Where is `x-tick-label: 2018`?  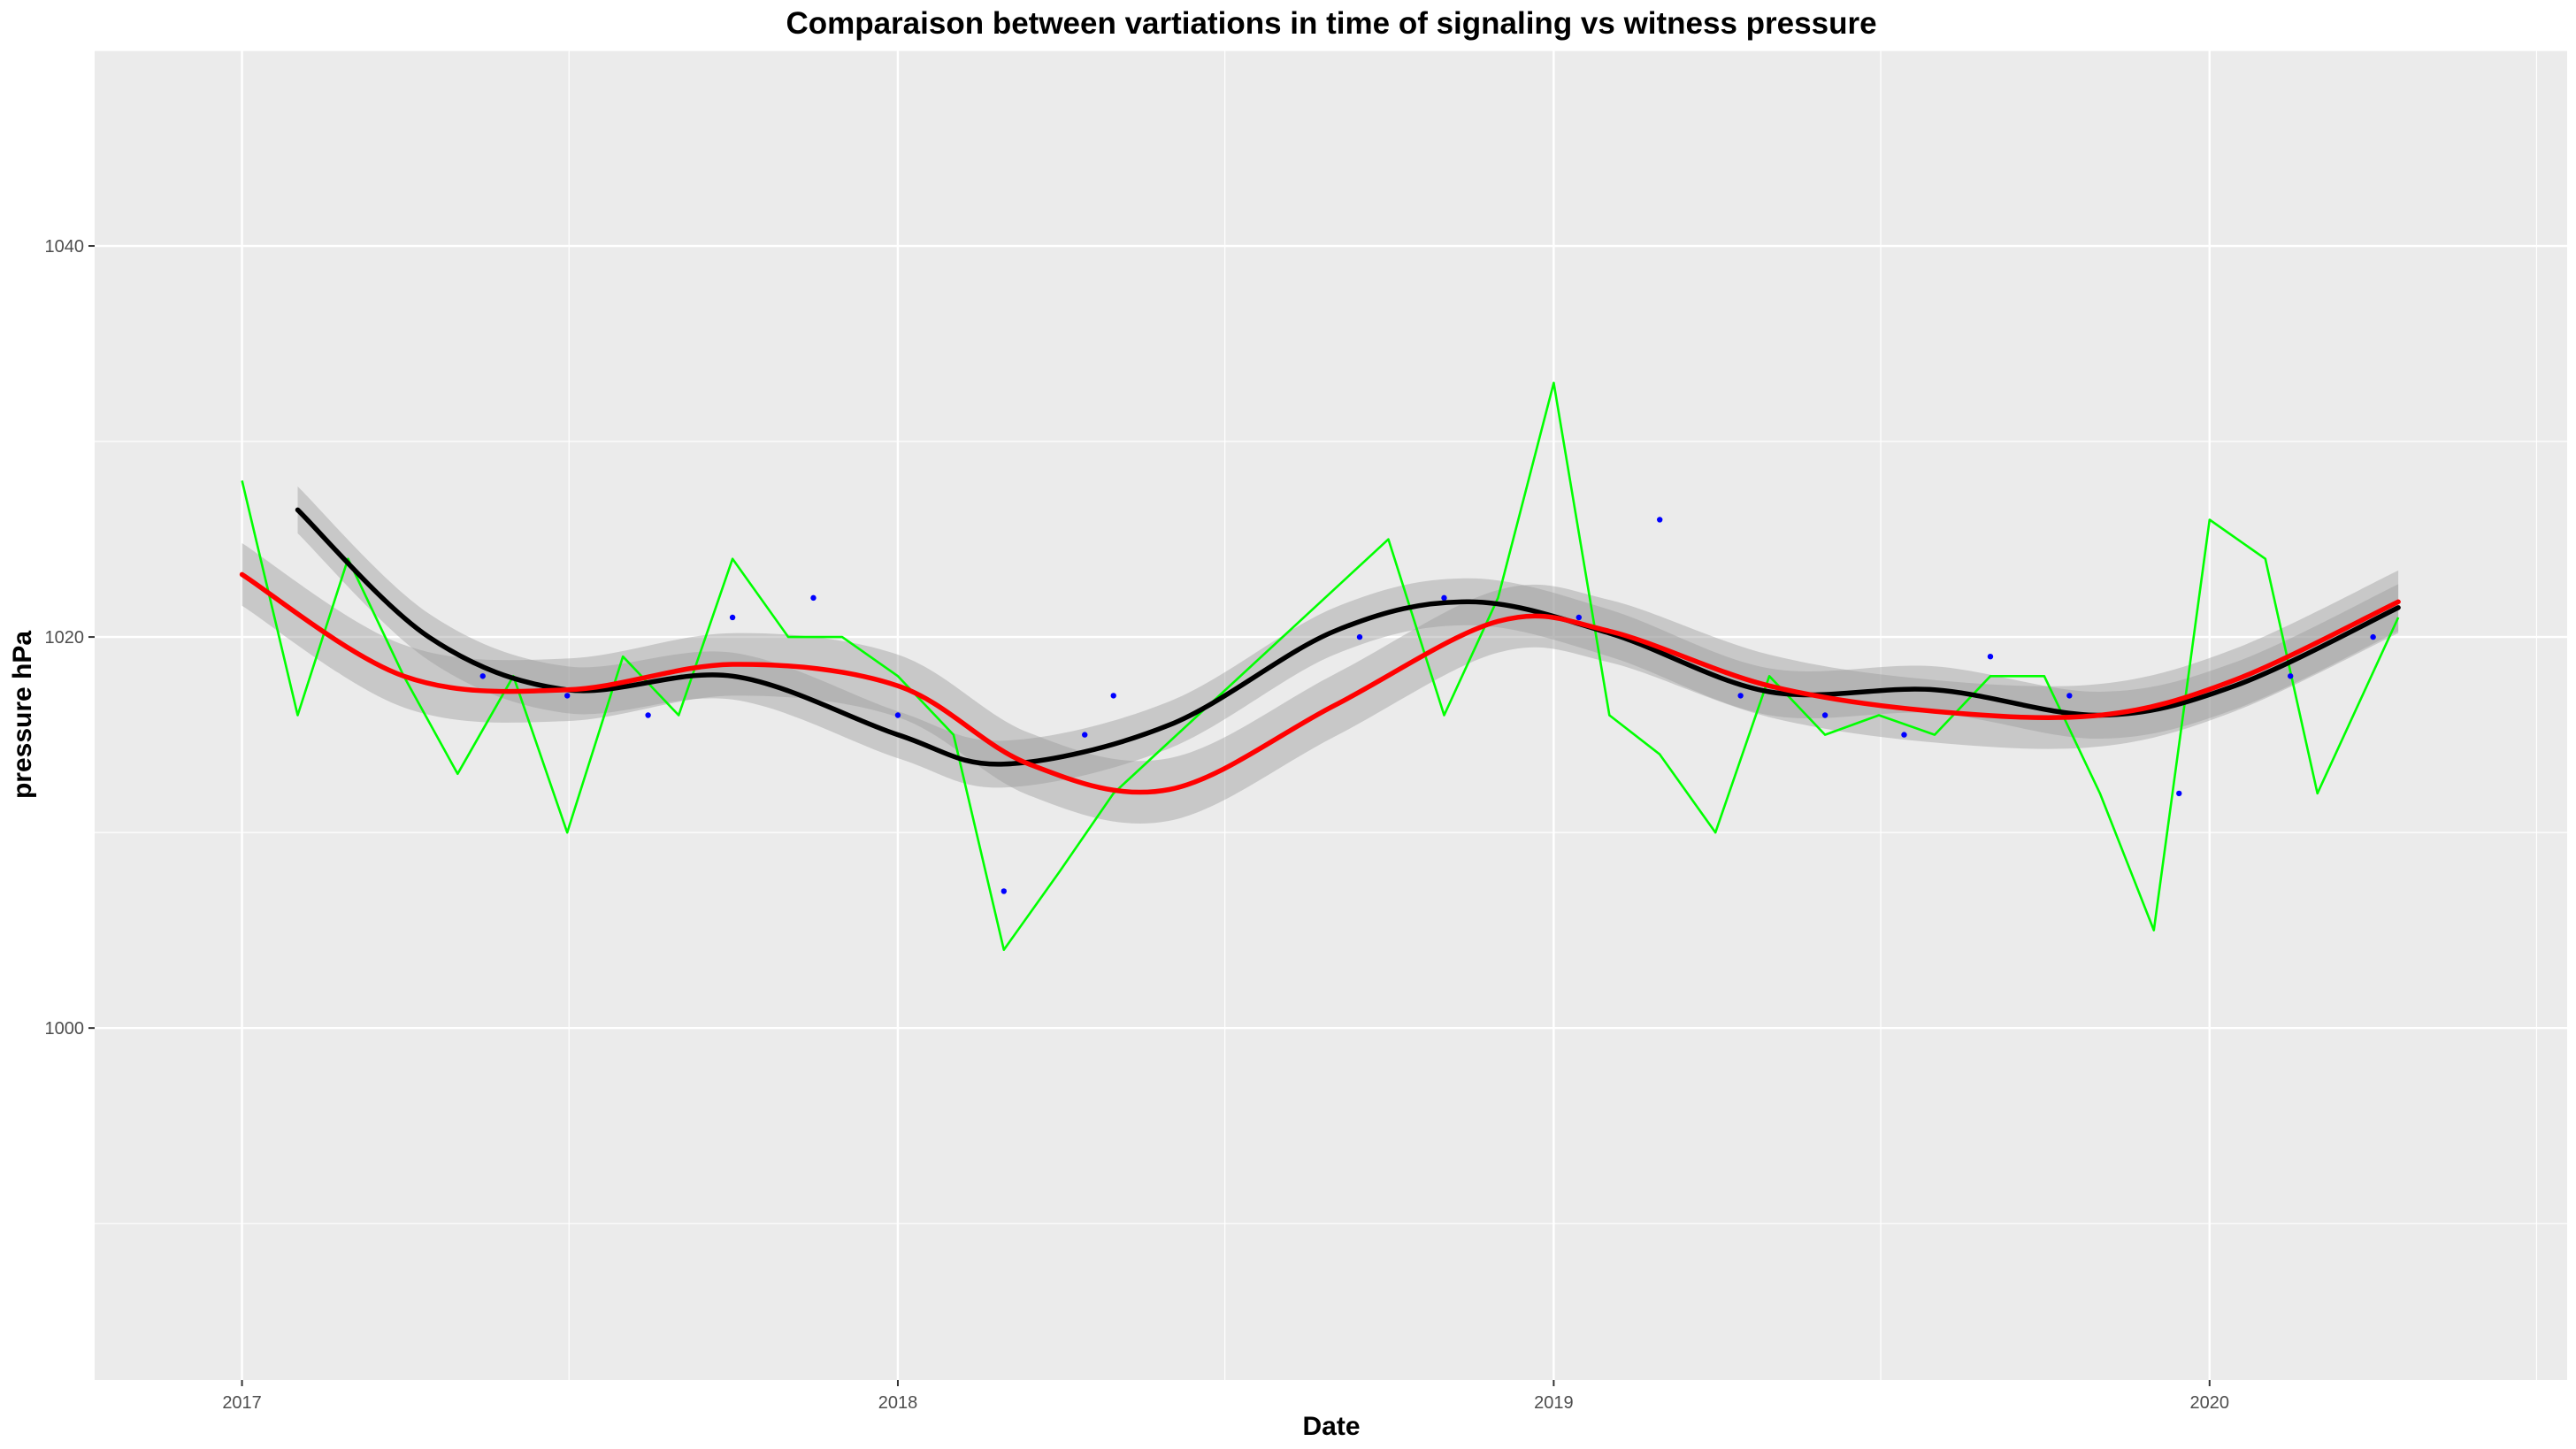
x-tick-label: 2018 is located at coordinates (898, 1403).